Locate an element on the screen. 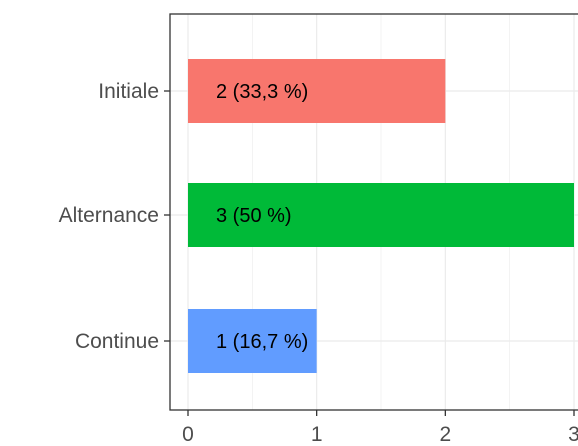 The height and width of the screenshot is (446, 578). y-tick-label-continue: Continue is located at coordinates (117, 341).